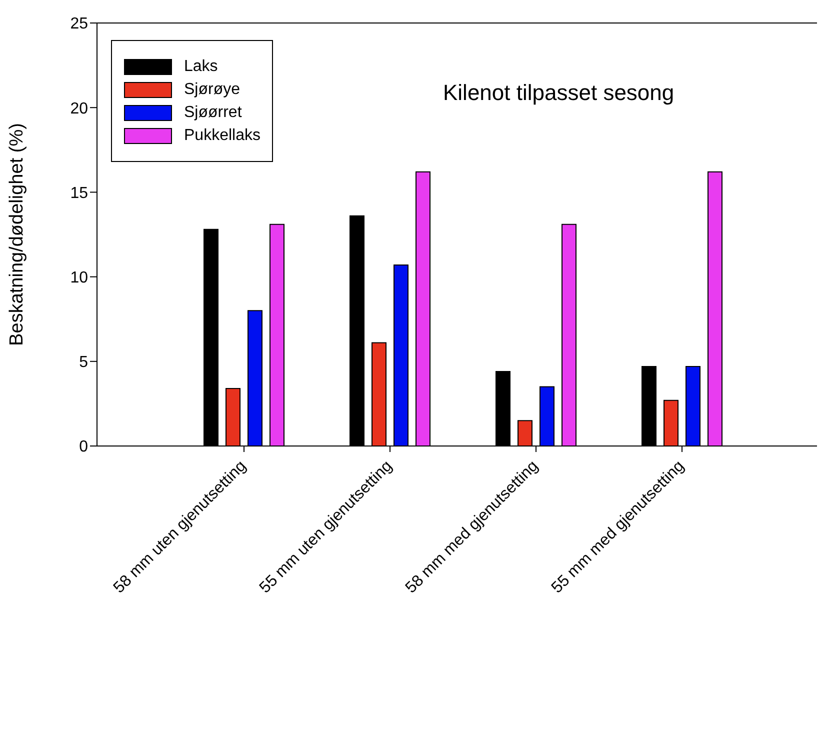  I want to click on legend-label: Sjørøye, so click(212, 89).